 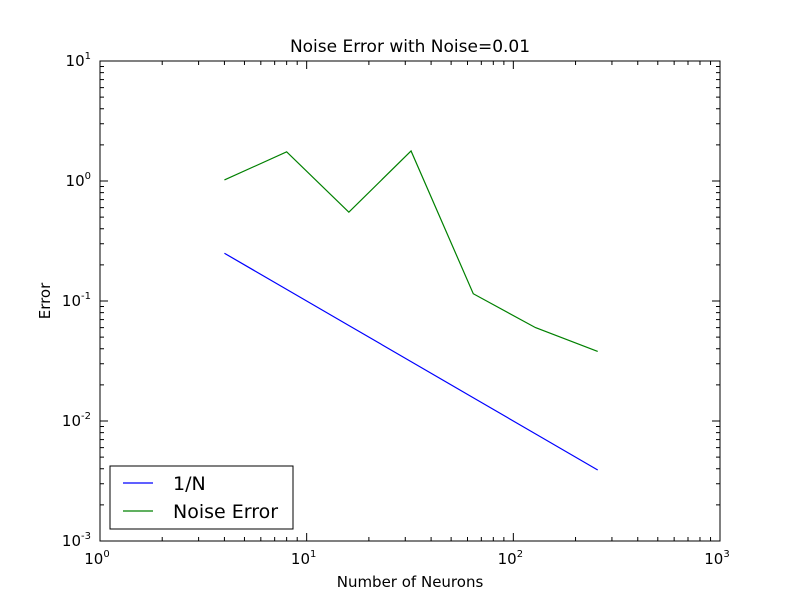 What do you see at coordinates (410, 47) in the screenshot?
I see `chart-title: Noise Error with Noise=0.01` at bounding box center [410, 47].